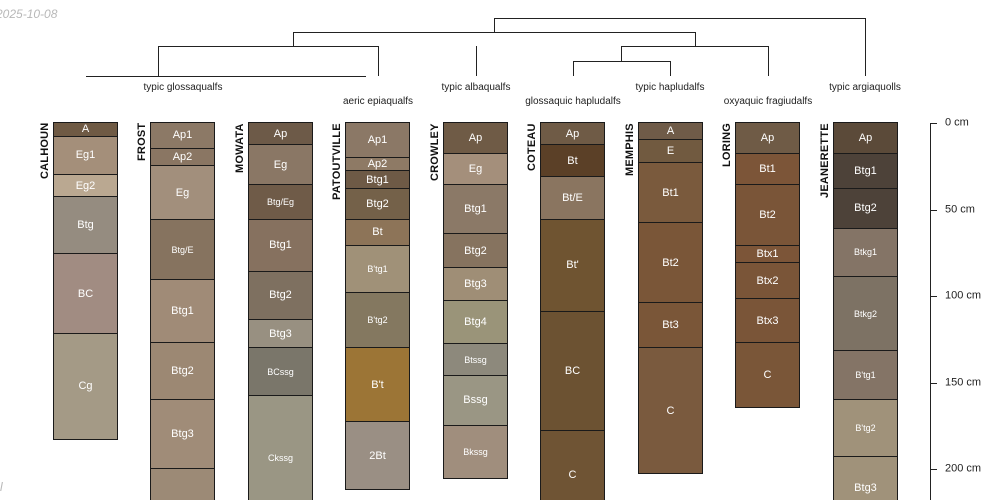 The image size is (1000, 500). Describe the element at coordinates (435, 152) in the screenshot. I see `profile-name: CROWLEY` at that location.